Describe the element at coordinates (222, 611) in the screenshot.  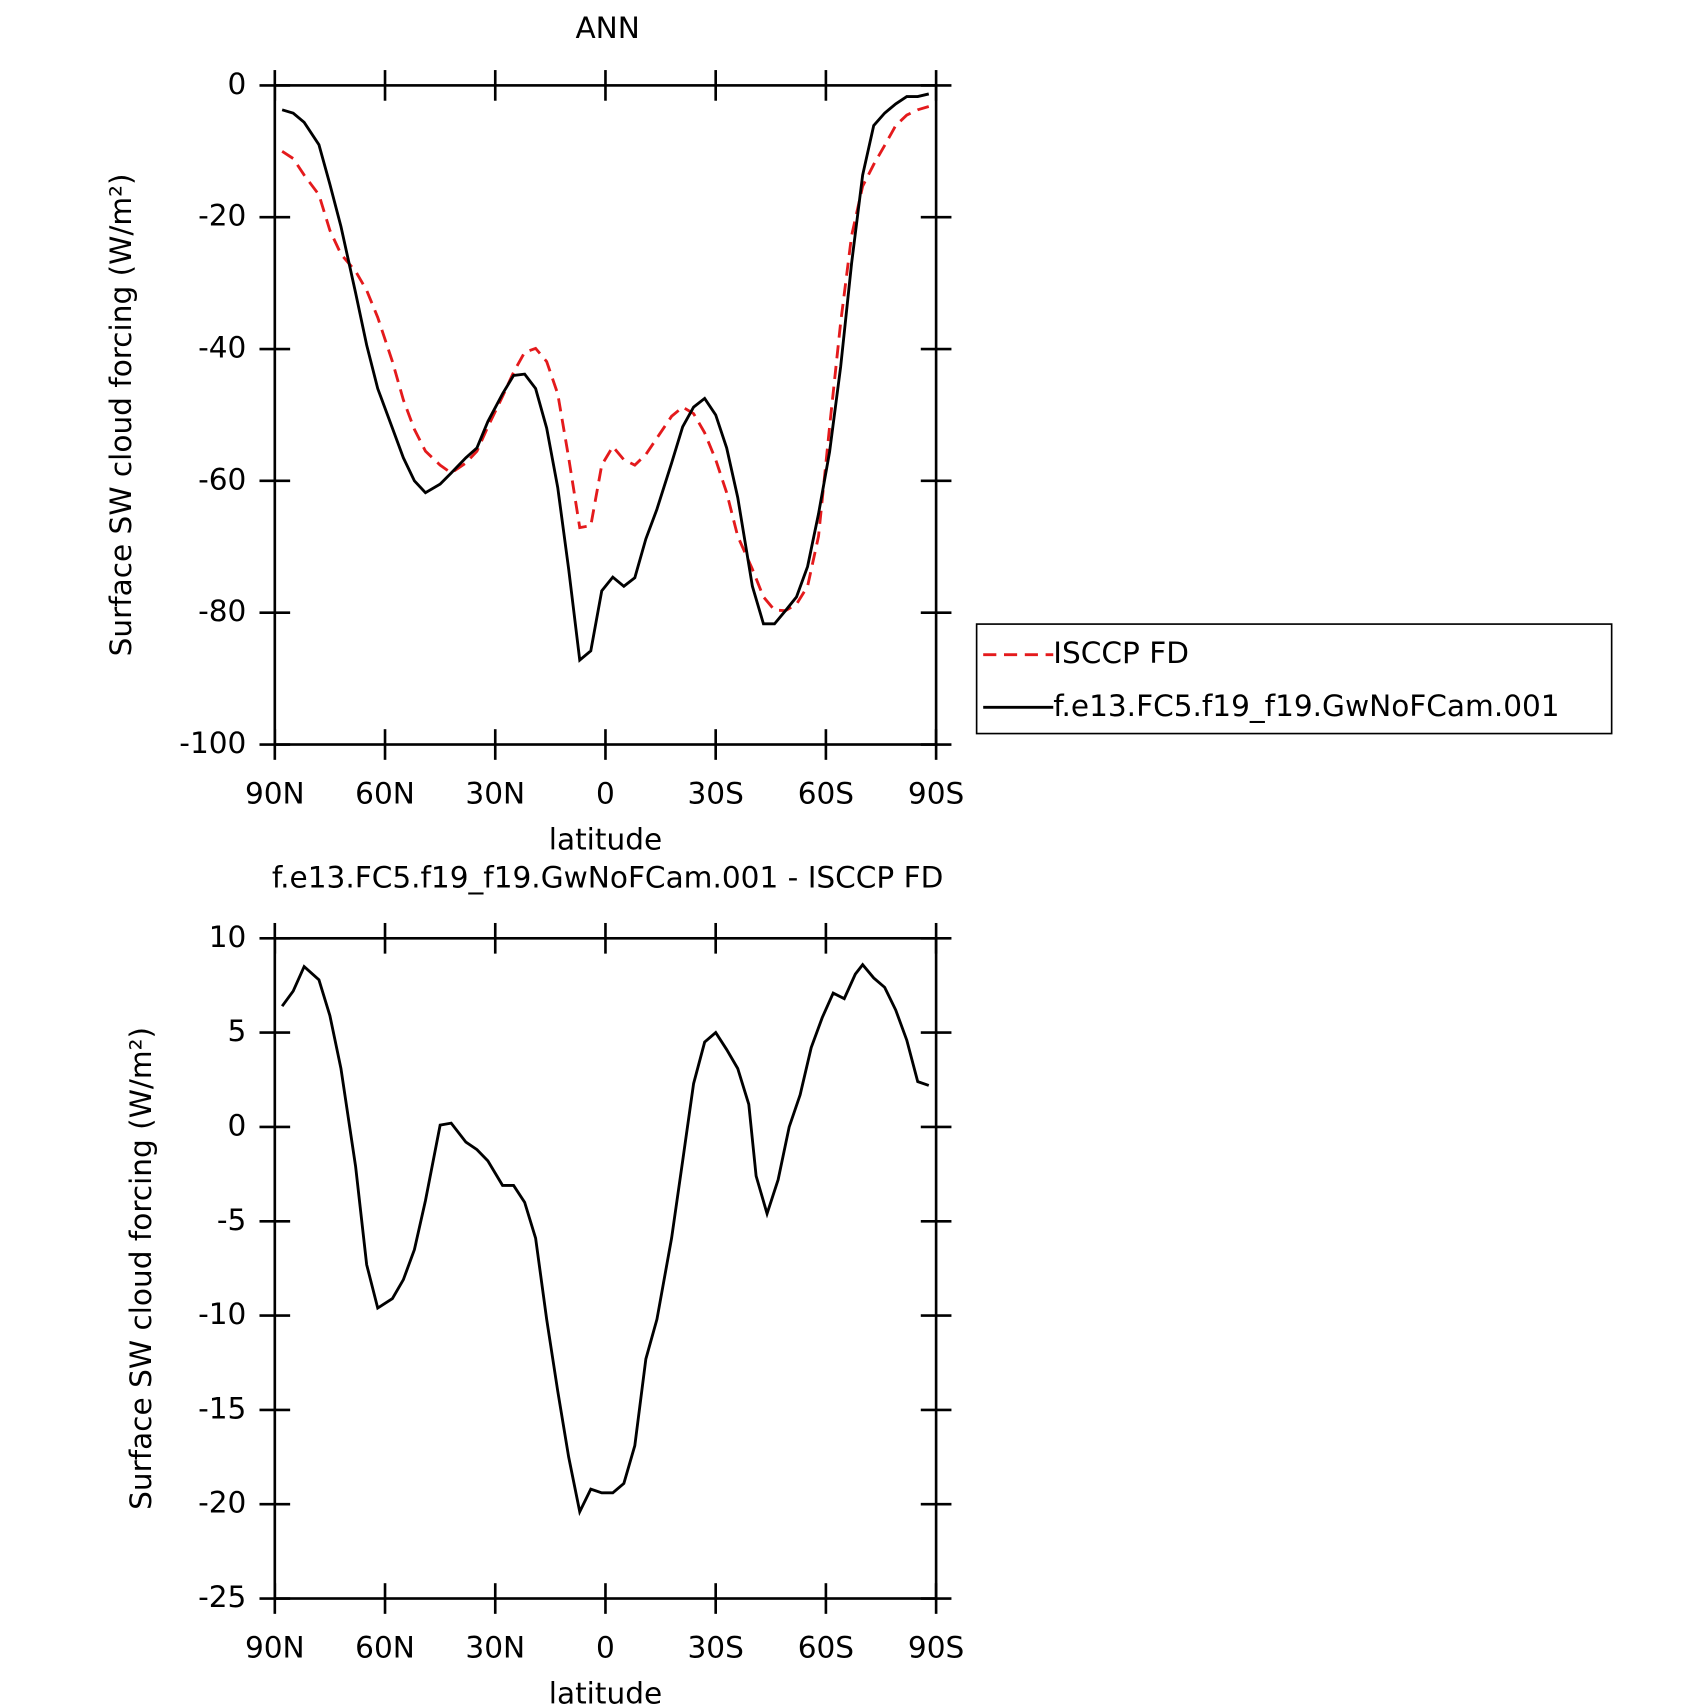
I see `y-tick-label: -80` at that location.